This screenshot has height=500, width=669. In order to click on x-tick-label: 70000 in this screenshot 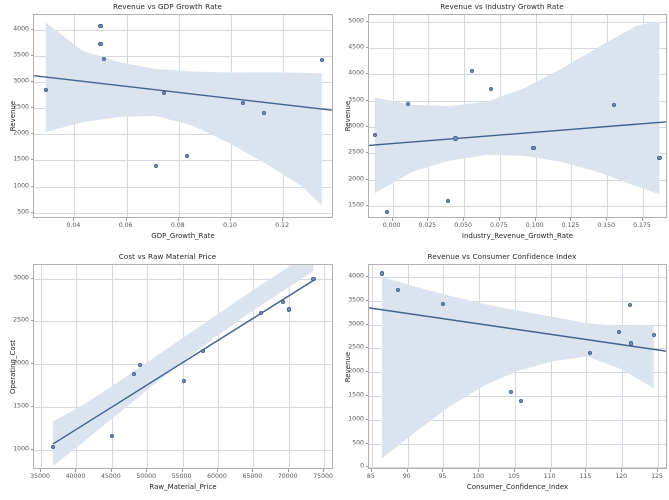, I will do `click(287, 476)`.